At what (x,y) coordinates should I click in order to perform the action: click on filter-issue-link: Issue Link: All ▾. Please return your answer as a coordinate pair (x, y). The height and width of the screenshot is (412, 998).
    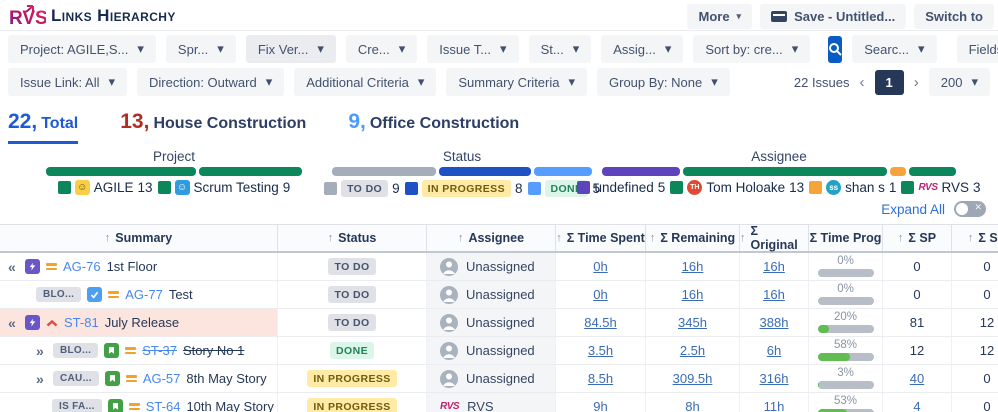
    Looking at the image, I should click on (68, 82).